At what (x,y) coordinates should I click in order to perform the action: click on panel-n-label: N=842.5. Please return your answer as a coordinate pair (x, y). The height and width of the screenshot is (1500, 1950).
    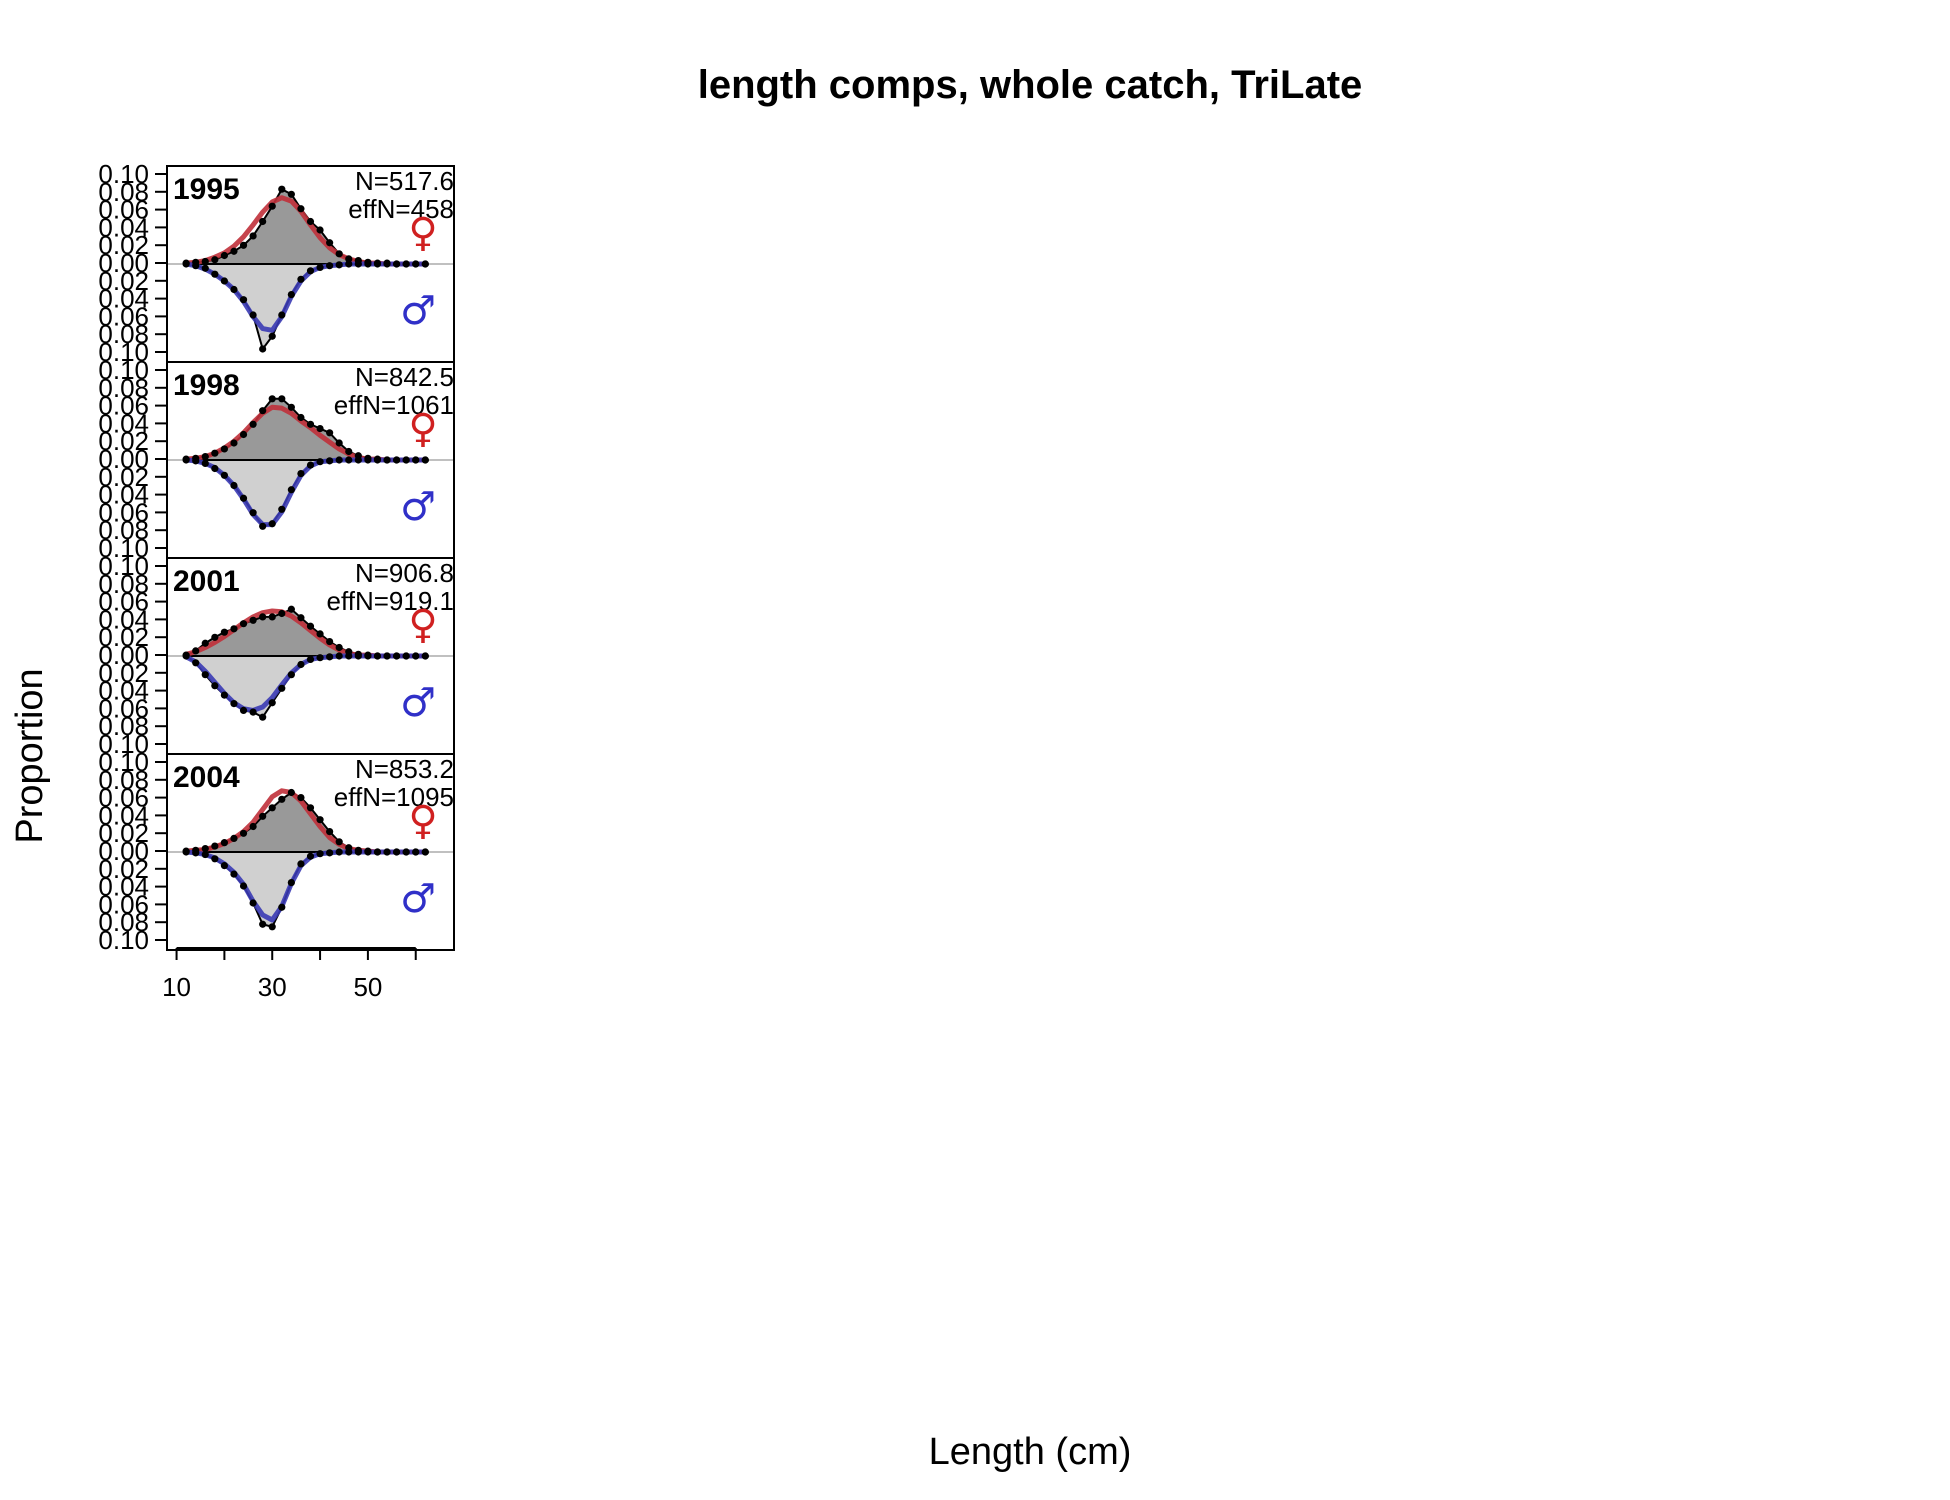
    Looking at the image, I should click on (404, 377).